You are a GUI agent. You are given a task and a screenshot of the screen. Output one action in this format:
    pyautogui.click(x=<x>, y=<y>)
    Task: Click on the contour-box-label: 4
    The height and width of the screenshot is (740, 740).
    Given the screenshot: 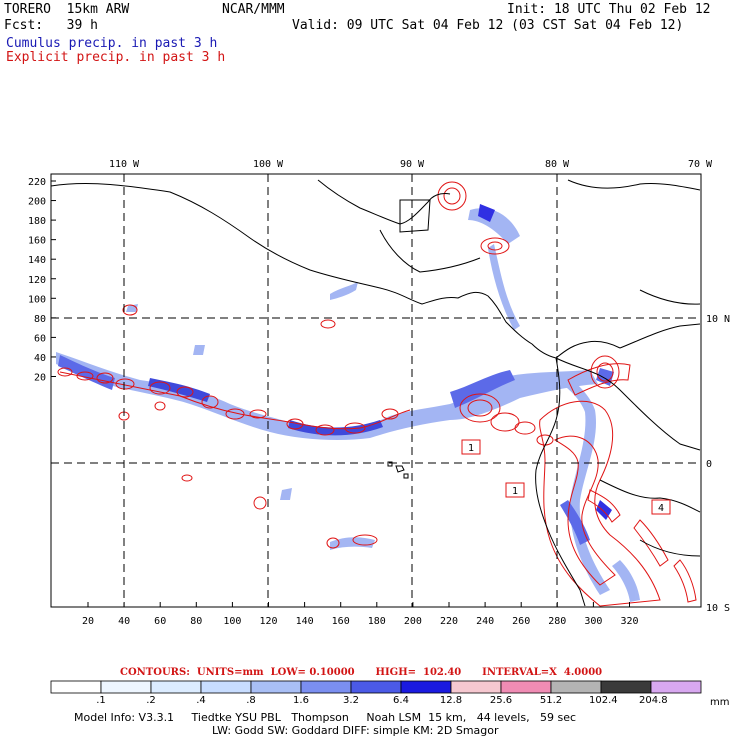 What is the action you would take?
    pyautogui.click(x=661, y=508)
    